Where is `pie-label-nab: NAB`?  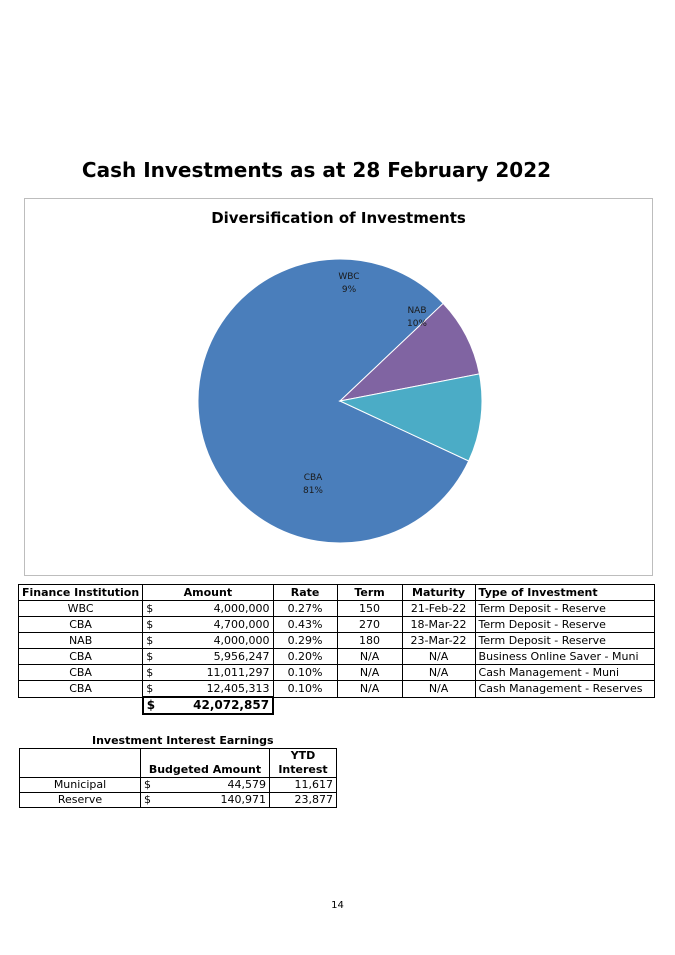
pie-label-nab: NAB is located at coordinates (416, 311).